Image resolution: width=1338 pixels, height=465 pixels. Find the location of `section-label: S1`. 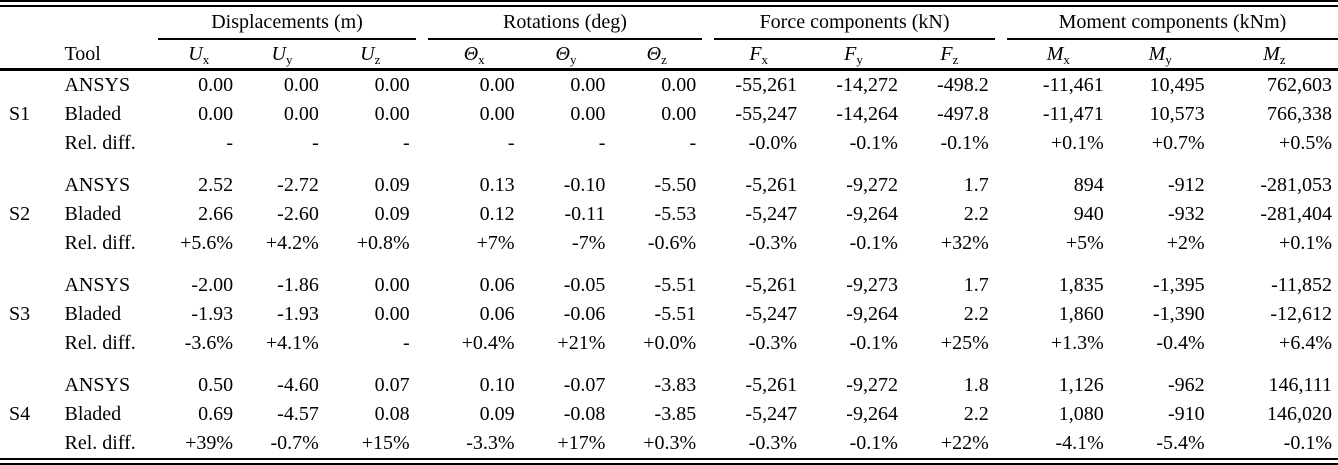

section-label: S1 is located at coordinates (20, 114).